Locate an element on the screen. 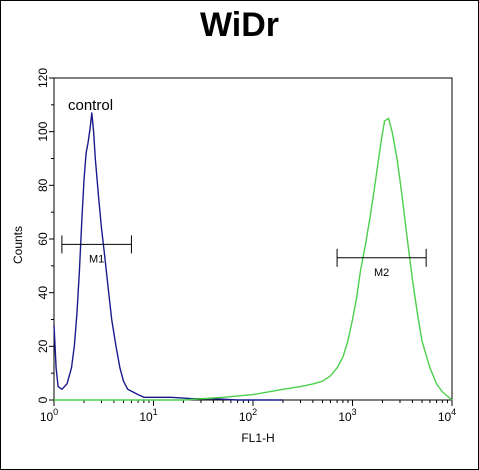 Image resolution: width=479 pixels, height=470 pixels. y-tick-label: 40 is located at coordinates (43, 293).